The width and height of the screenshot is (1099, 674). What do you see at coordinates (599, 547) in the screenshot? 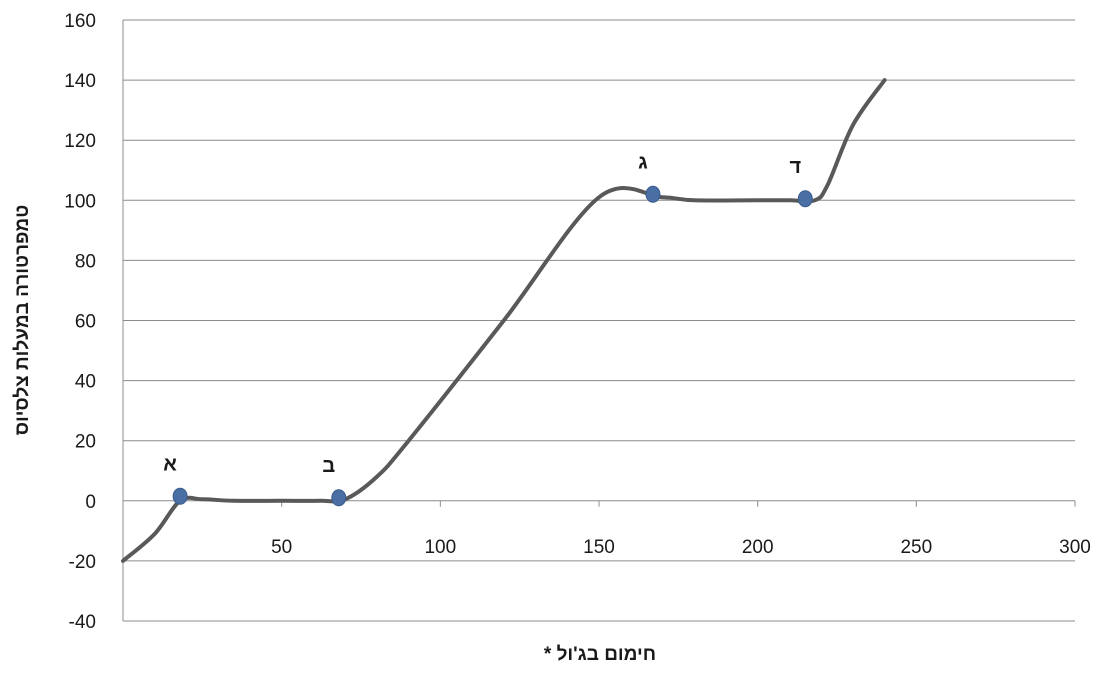
I see `x-tick-label: 150` at bounding box center [599, 547].